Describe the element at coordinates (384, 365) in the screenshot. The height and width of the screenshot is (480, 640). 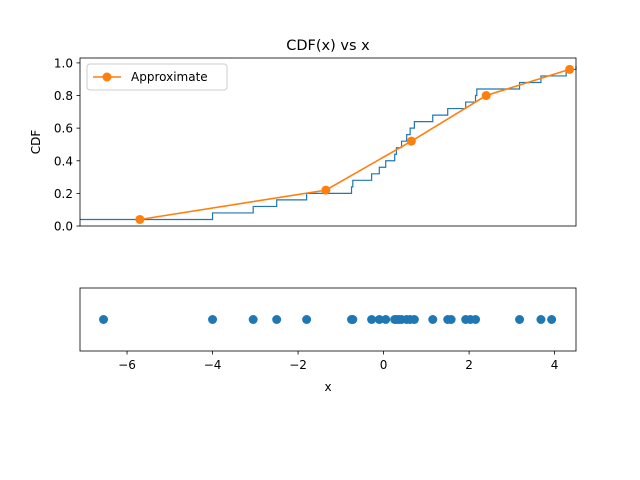
I see `x-tick-label: 0` at that location.